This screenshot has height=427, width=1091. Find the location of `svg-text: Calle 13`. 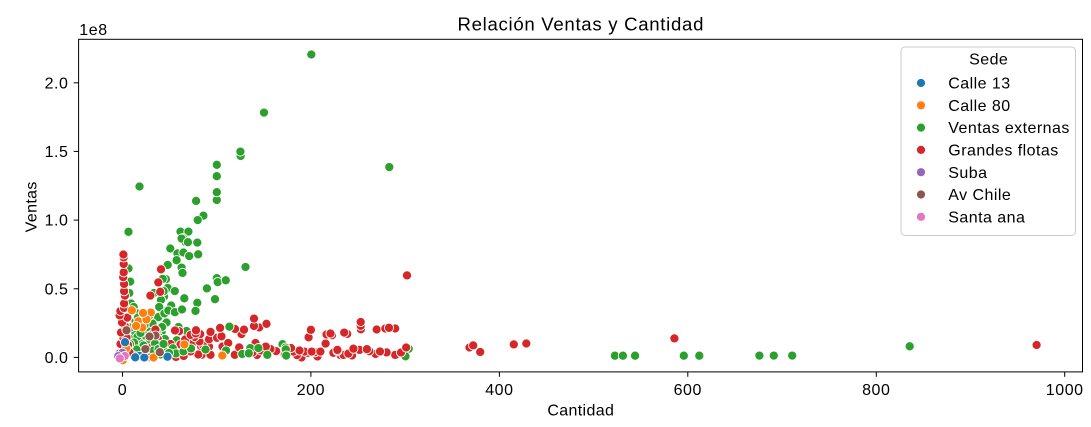

svg-text: Calle 13 is located at coordinates (979, 84).